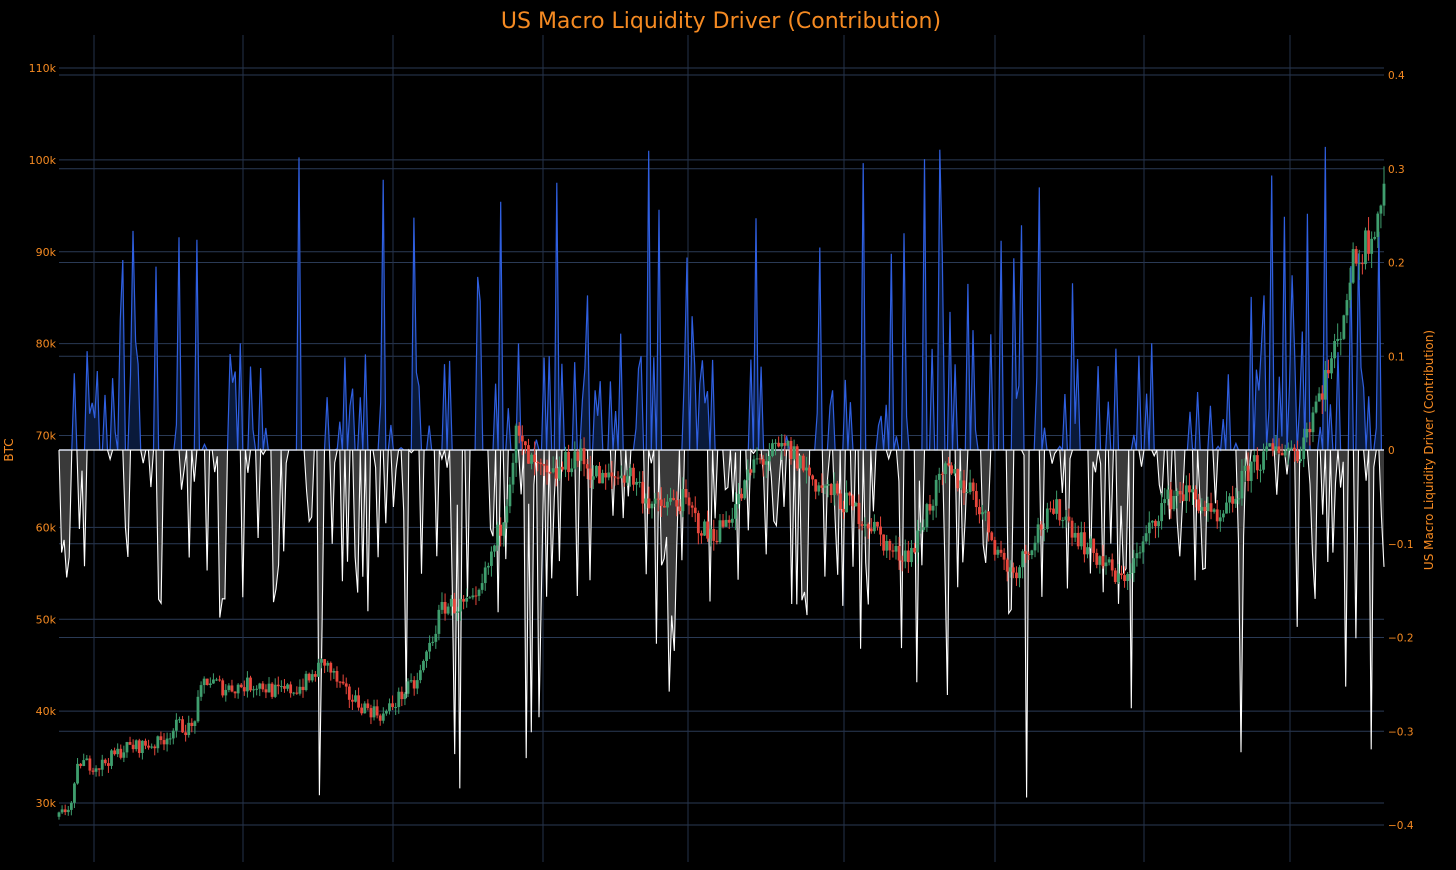 The image size is (1456, 870). Describe the element at coordinates (1396, 264) in the screenshot. I see `y-right-tick-label: 0.2` at that location.